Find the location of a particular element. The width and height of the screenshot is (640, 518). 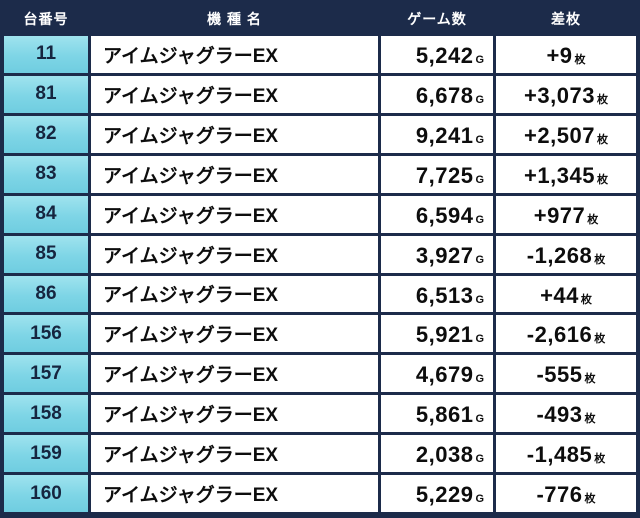

coin-diff-cell: -493 枚 is located at coordinates (566, 414).